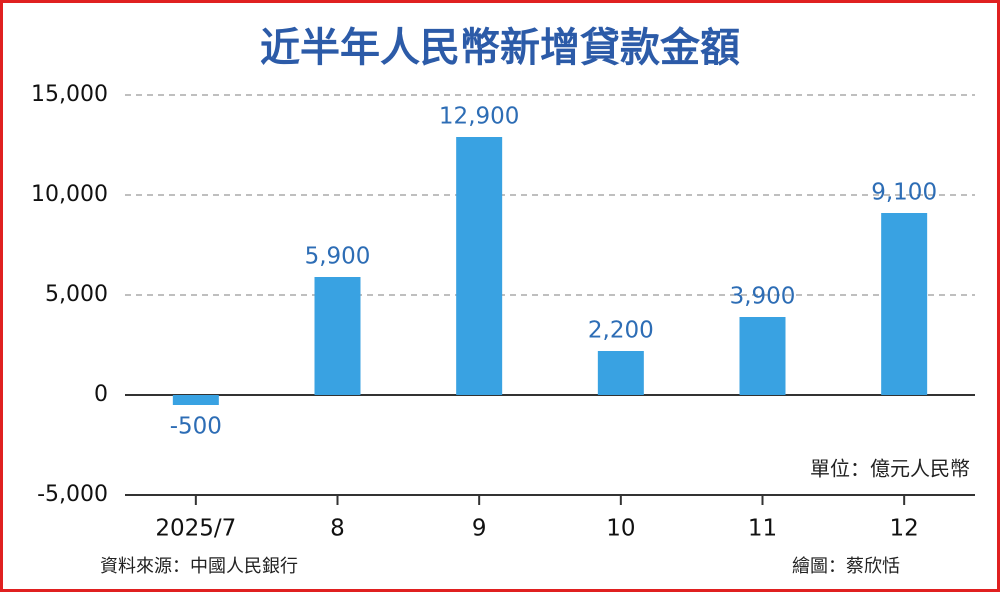  I want to click on y-tick-label: -5,000, so click(72, 494).